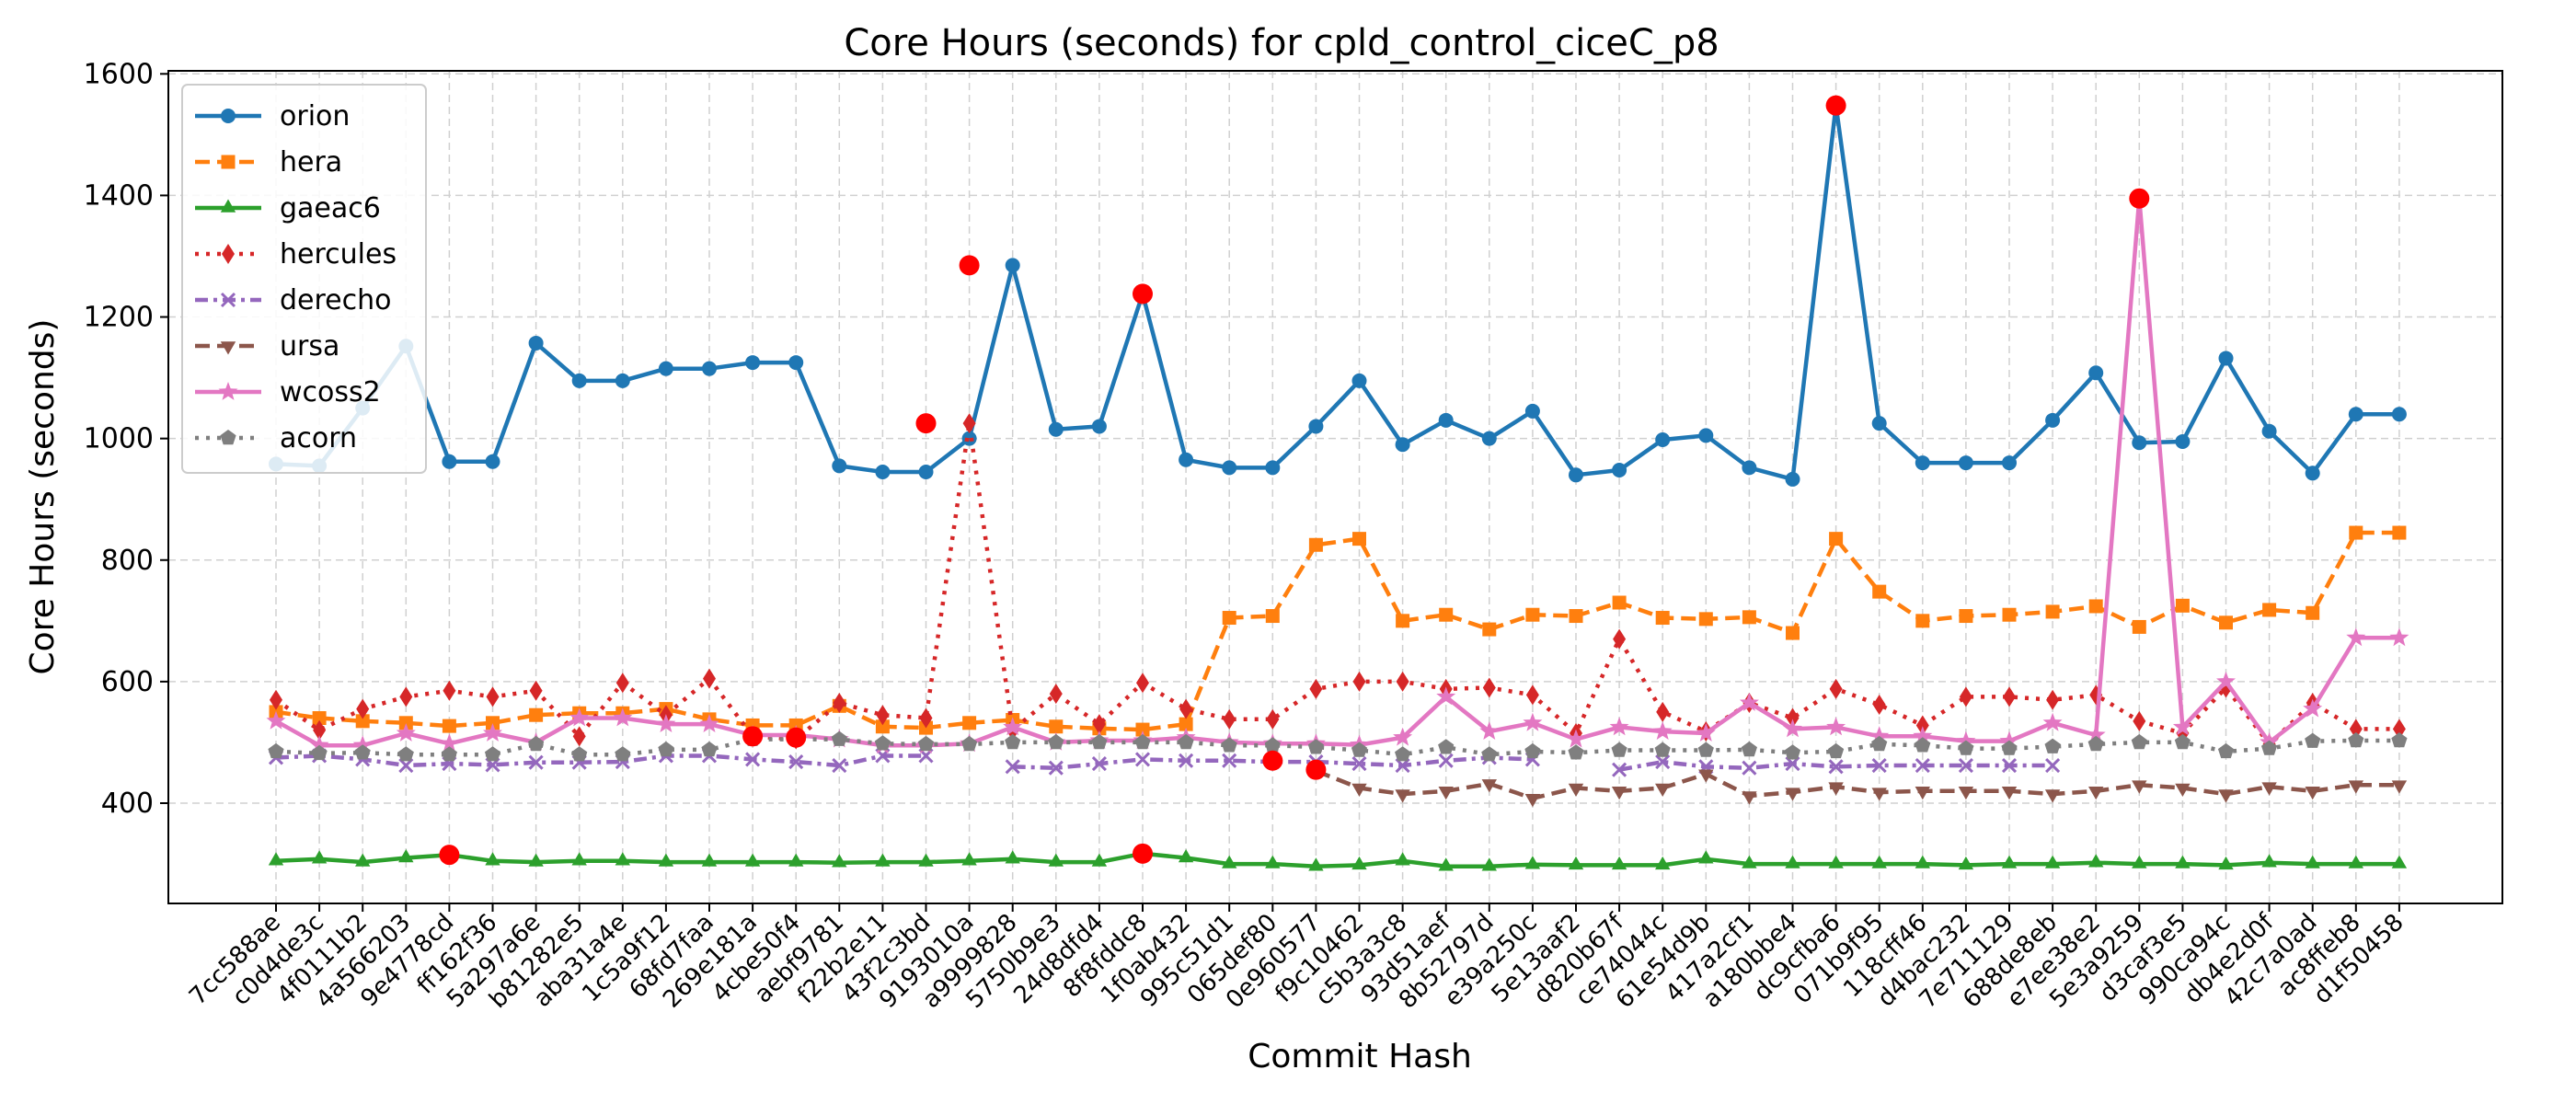 The height and width of the screenshot is (1104, 2576). I want to click on y-tick-label: 1200, so click(119, 318).